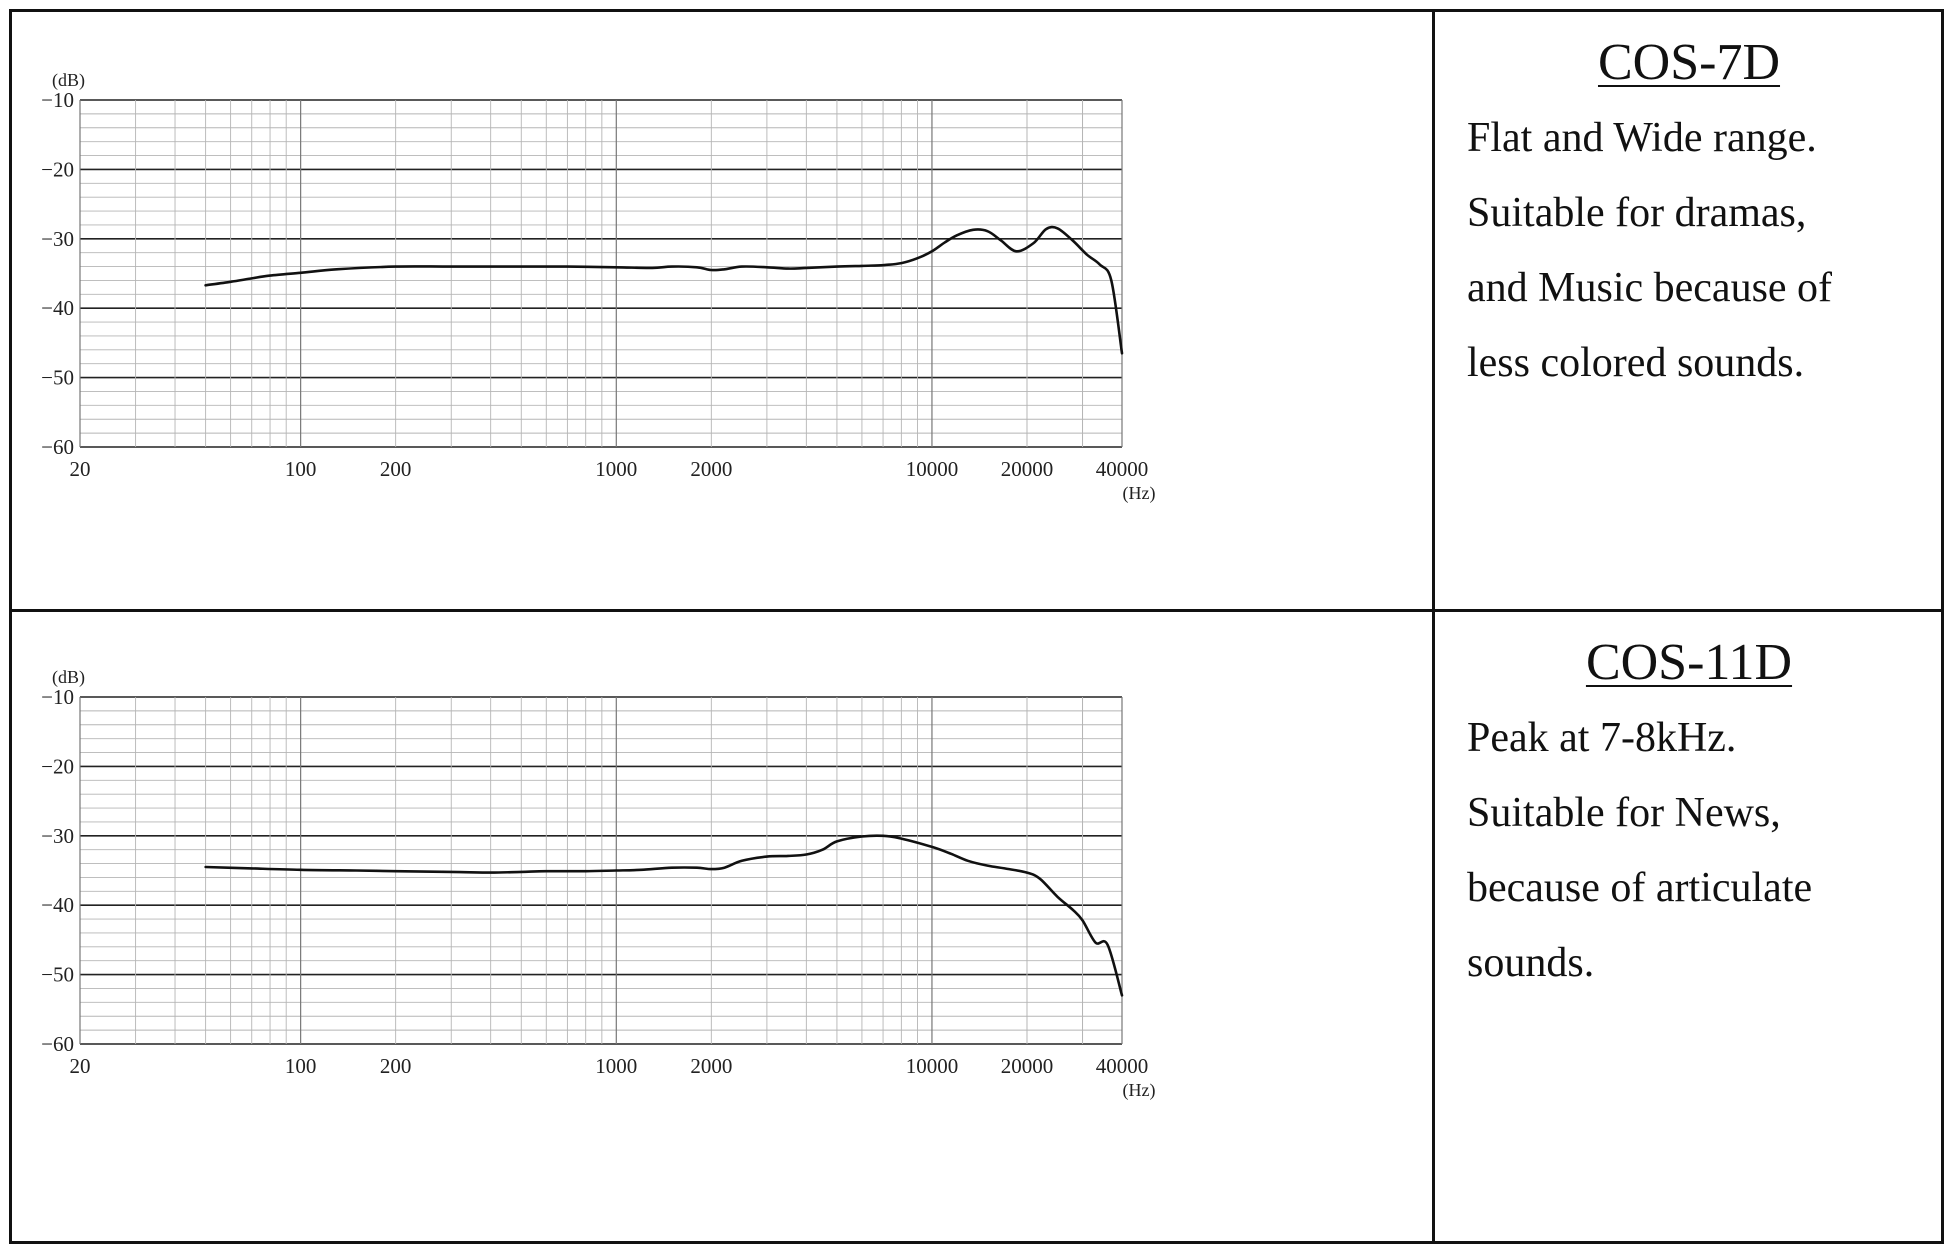 The image size is (1950, 1253). Describe the element at coordinates (1650, 288) in the screenshot. I see `description-line: and Music because of` at that location.